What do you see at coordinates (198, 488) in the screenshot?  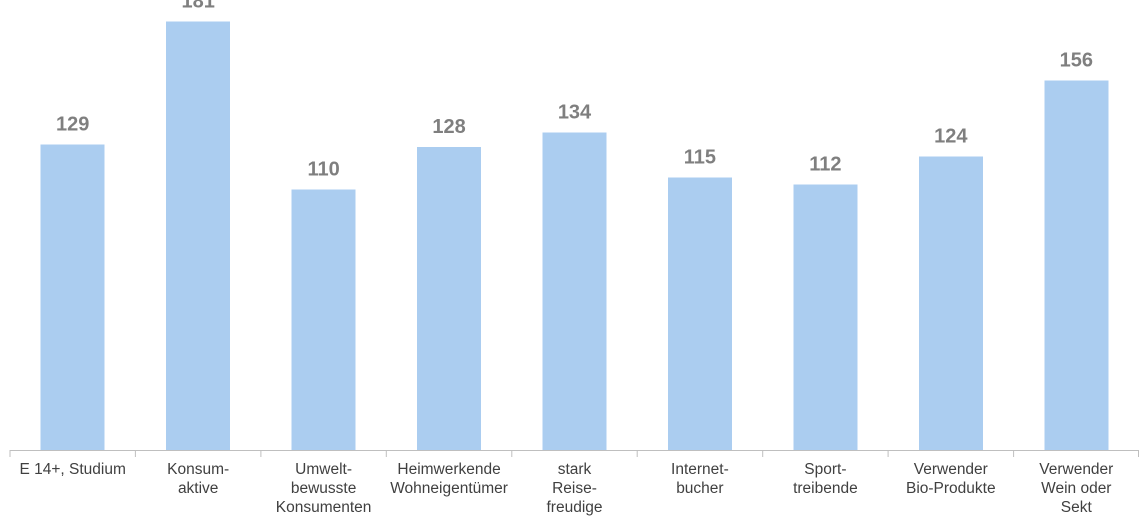 I see `category-label-2-line-2: aktive` at bounding box center [198, 488].